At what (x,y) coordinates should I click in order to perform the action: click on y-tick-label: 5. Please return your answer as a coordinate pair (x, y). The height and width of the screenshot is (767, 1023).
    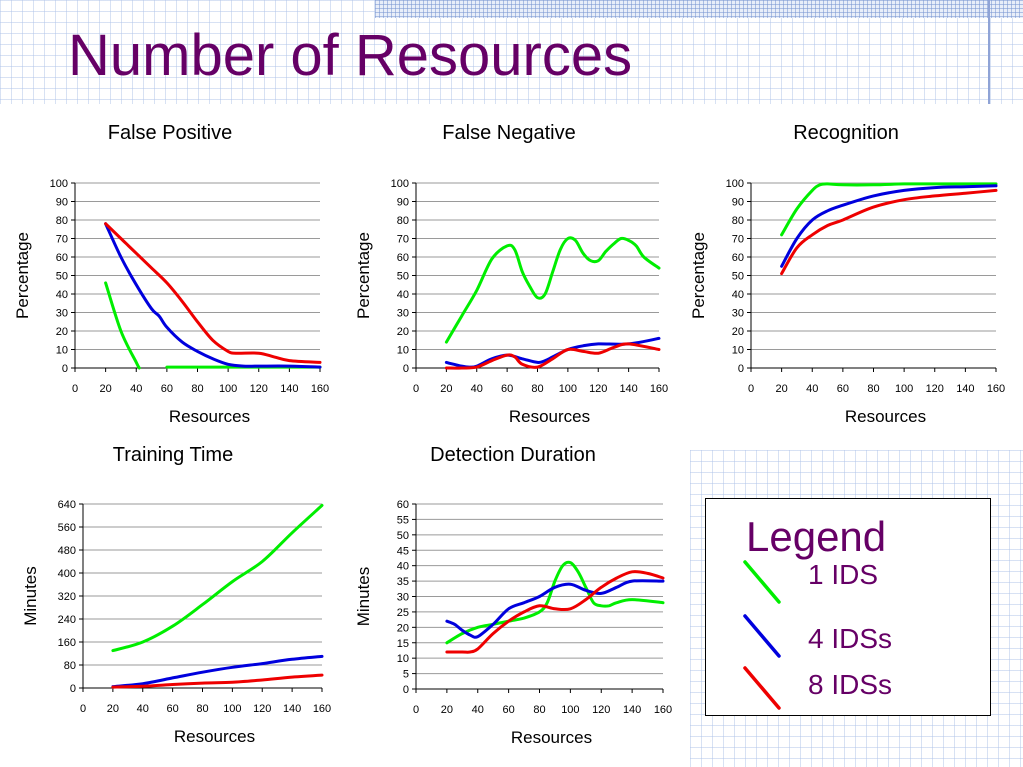
    Looking at the image, I should click on (406, 675).